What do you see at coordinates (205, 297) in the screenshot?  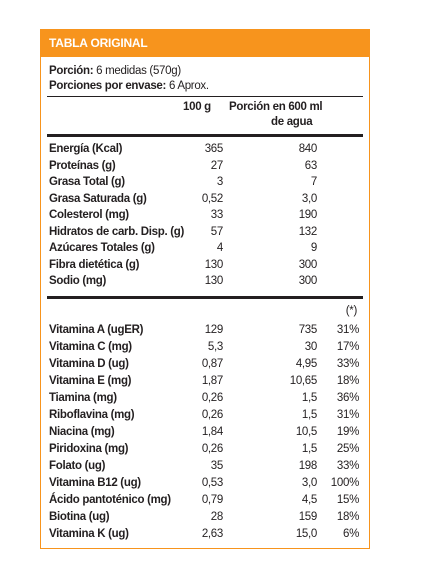 I see `section-divider` at bounding box center [205, 297].